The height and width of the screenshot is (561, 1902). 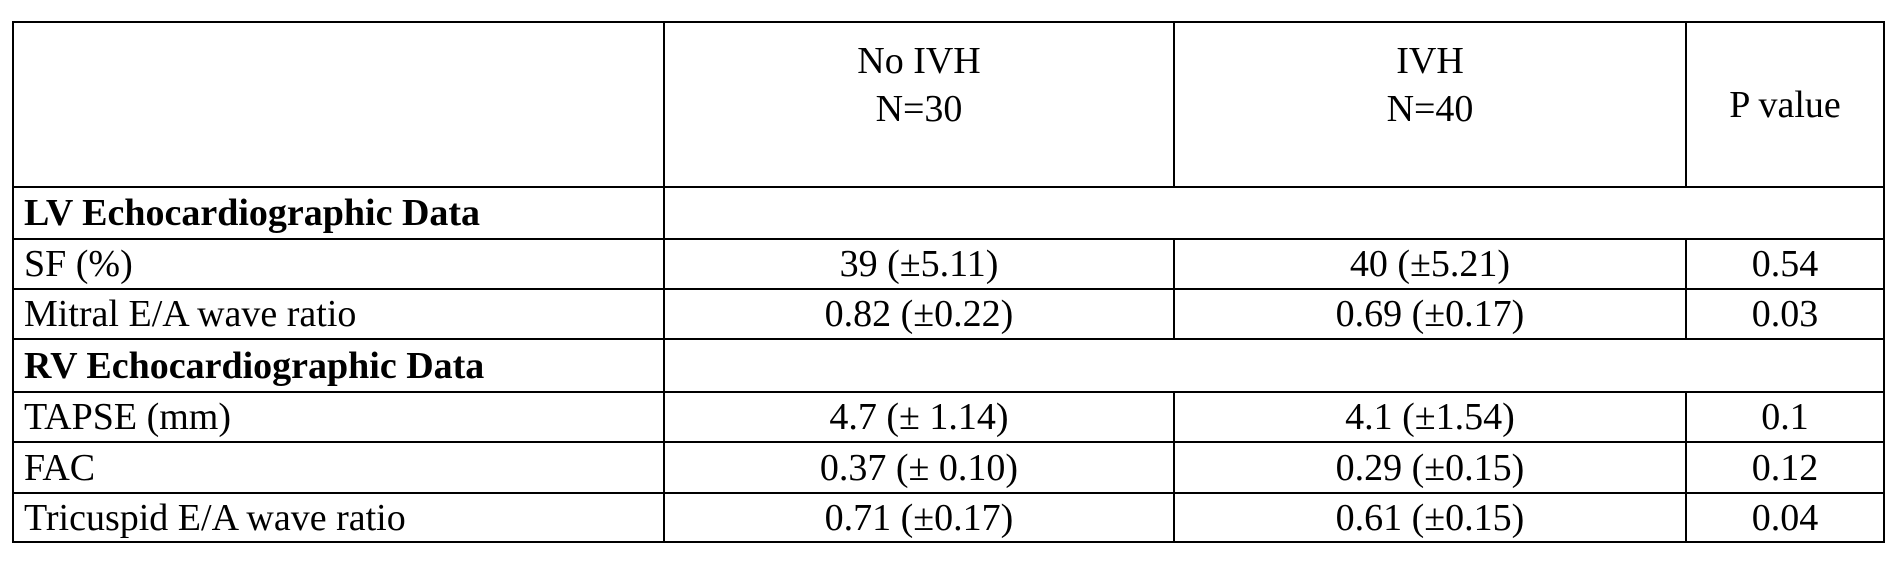 What do you see at coordinates (1785, 264) in the screenshot?
I see `p-value: 0.54` at bounding box center [1785, 264].